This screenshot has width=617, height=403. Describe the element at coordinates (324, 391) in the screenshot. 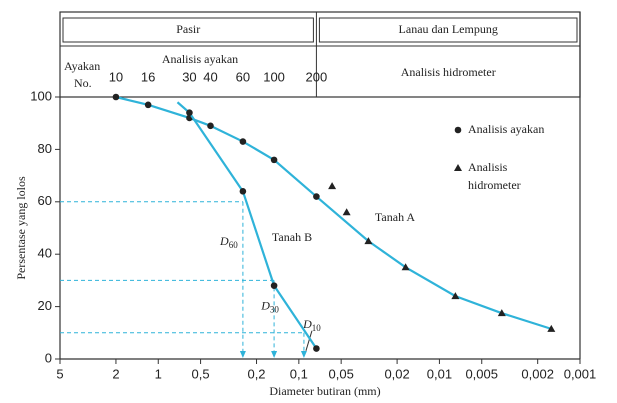

I see `x-axis-label: Diameter butiran (mm)` at that location.